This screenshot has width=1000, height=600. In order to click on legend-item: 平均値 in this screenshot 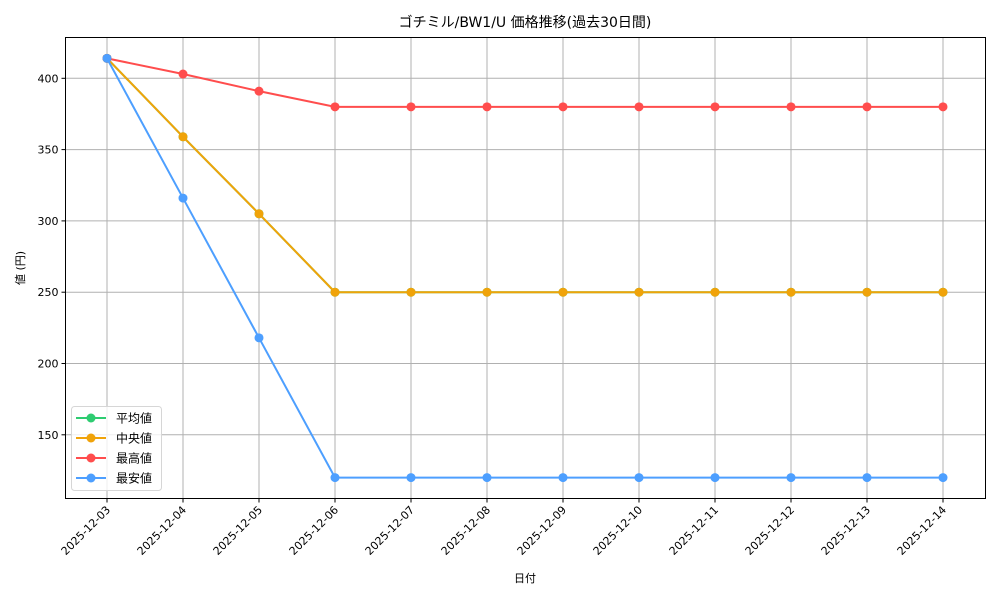, I will do `click(114, 418)`.